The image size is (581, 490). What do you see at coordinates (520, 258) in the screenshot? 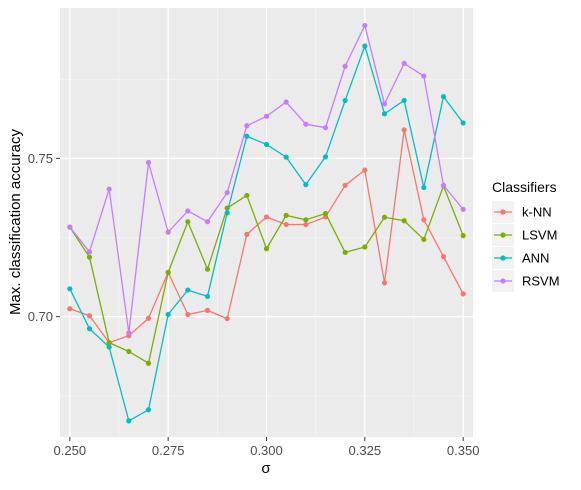
I see `legend-item-ann: ANN` at bounding box center [520, 258].